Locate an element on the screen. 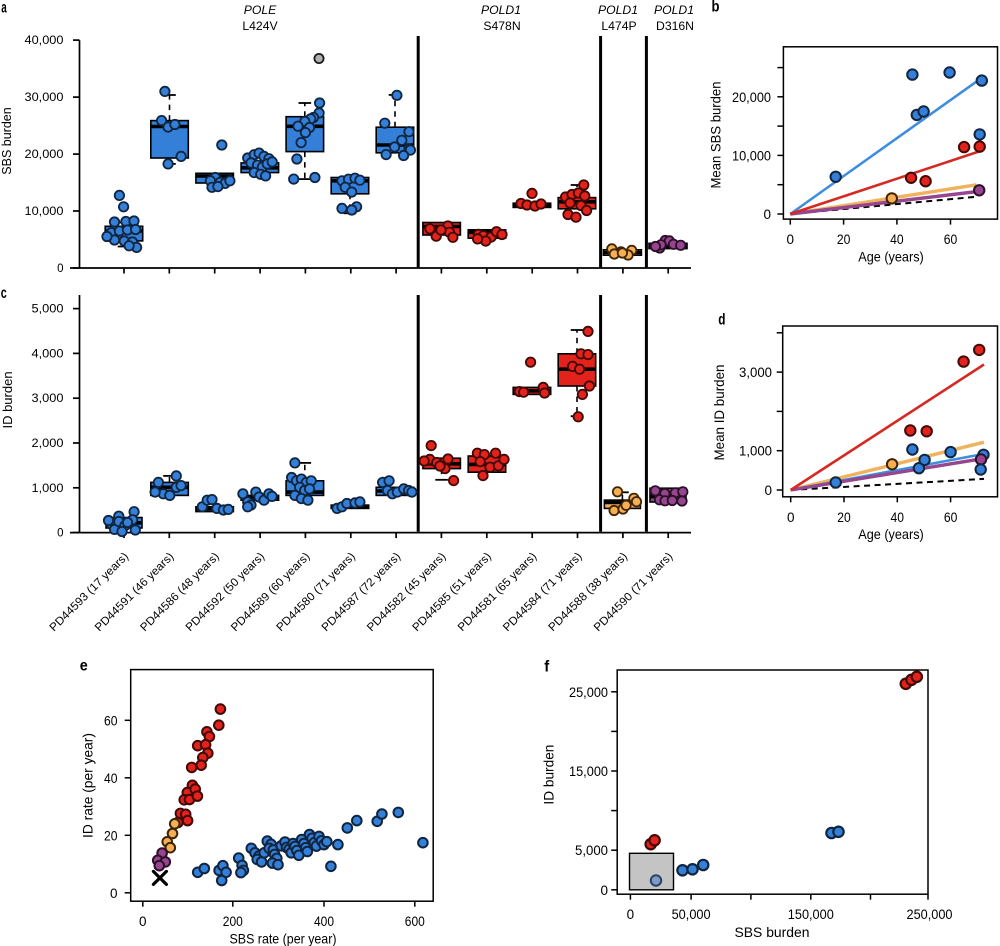 This screenshot has height=946, width=1000. svg-text: 4,000 is located at coordinates (48, 354).